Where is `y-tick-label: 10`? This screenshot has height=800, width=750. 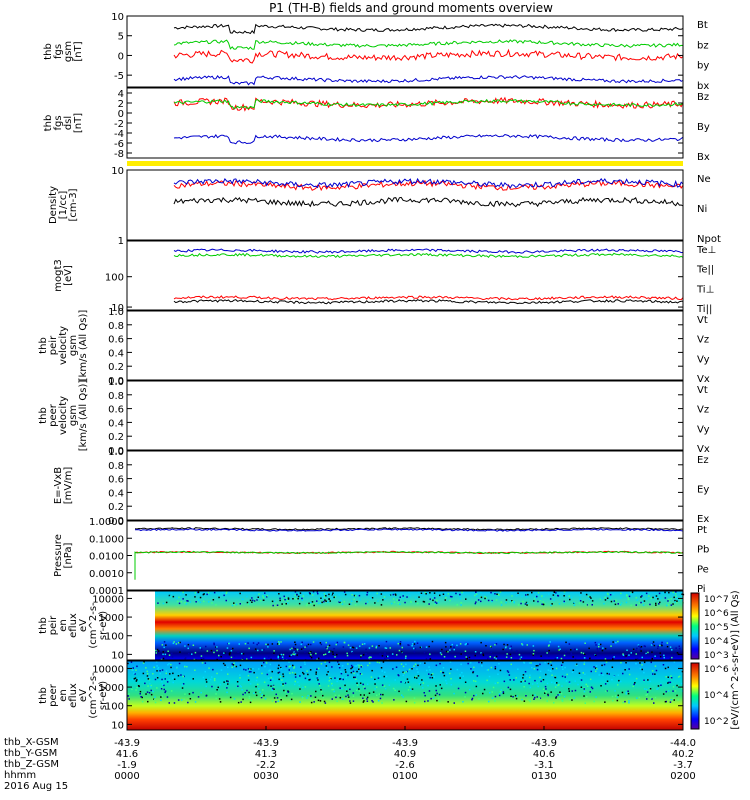 y-tick-label: 10 is located at coordinates (117, 308).